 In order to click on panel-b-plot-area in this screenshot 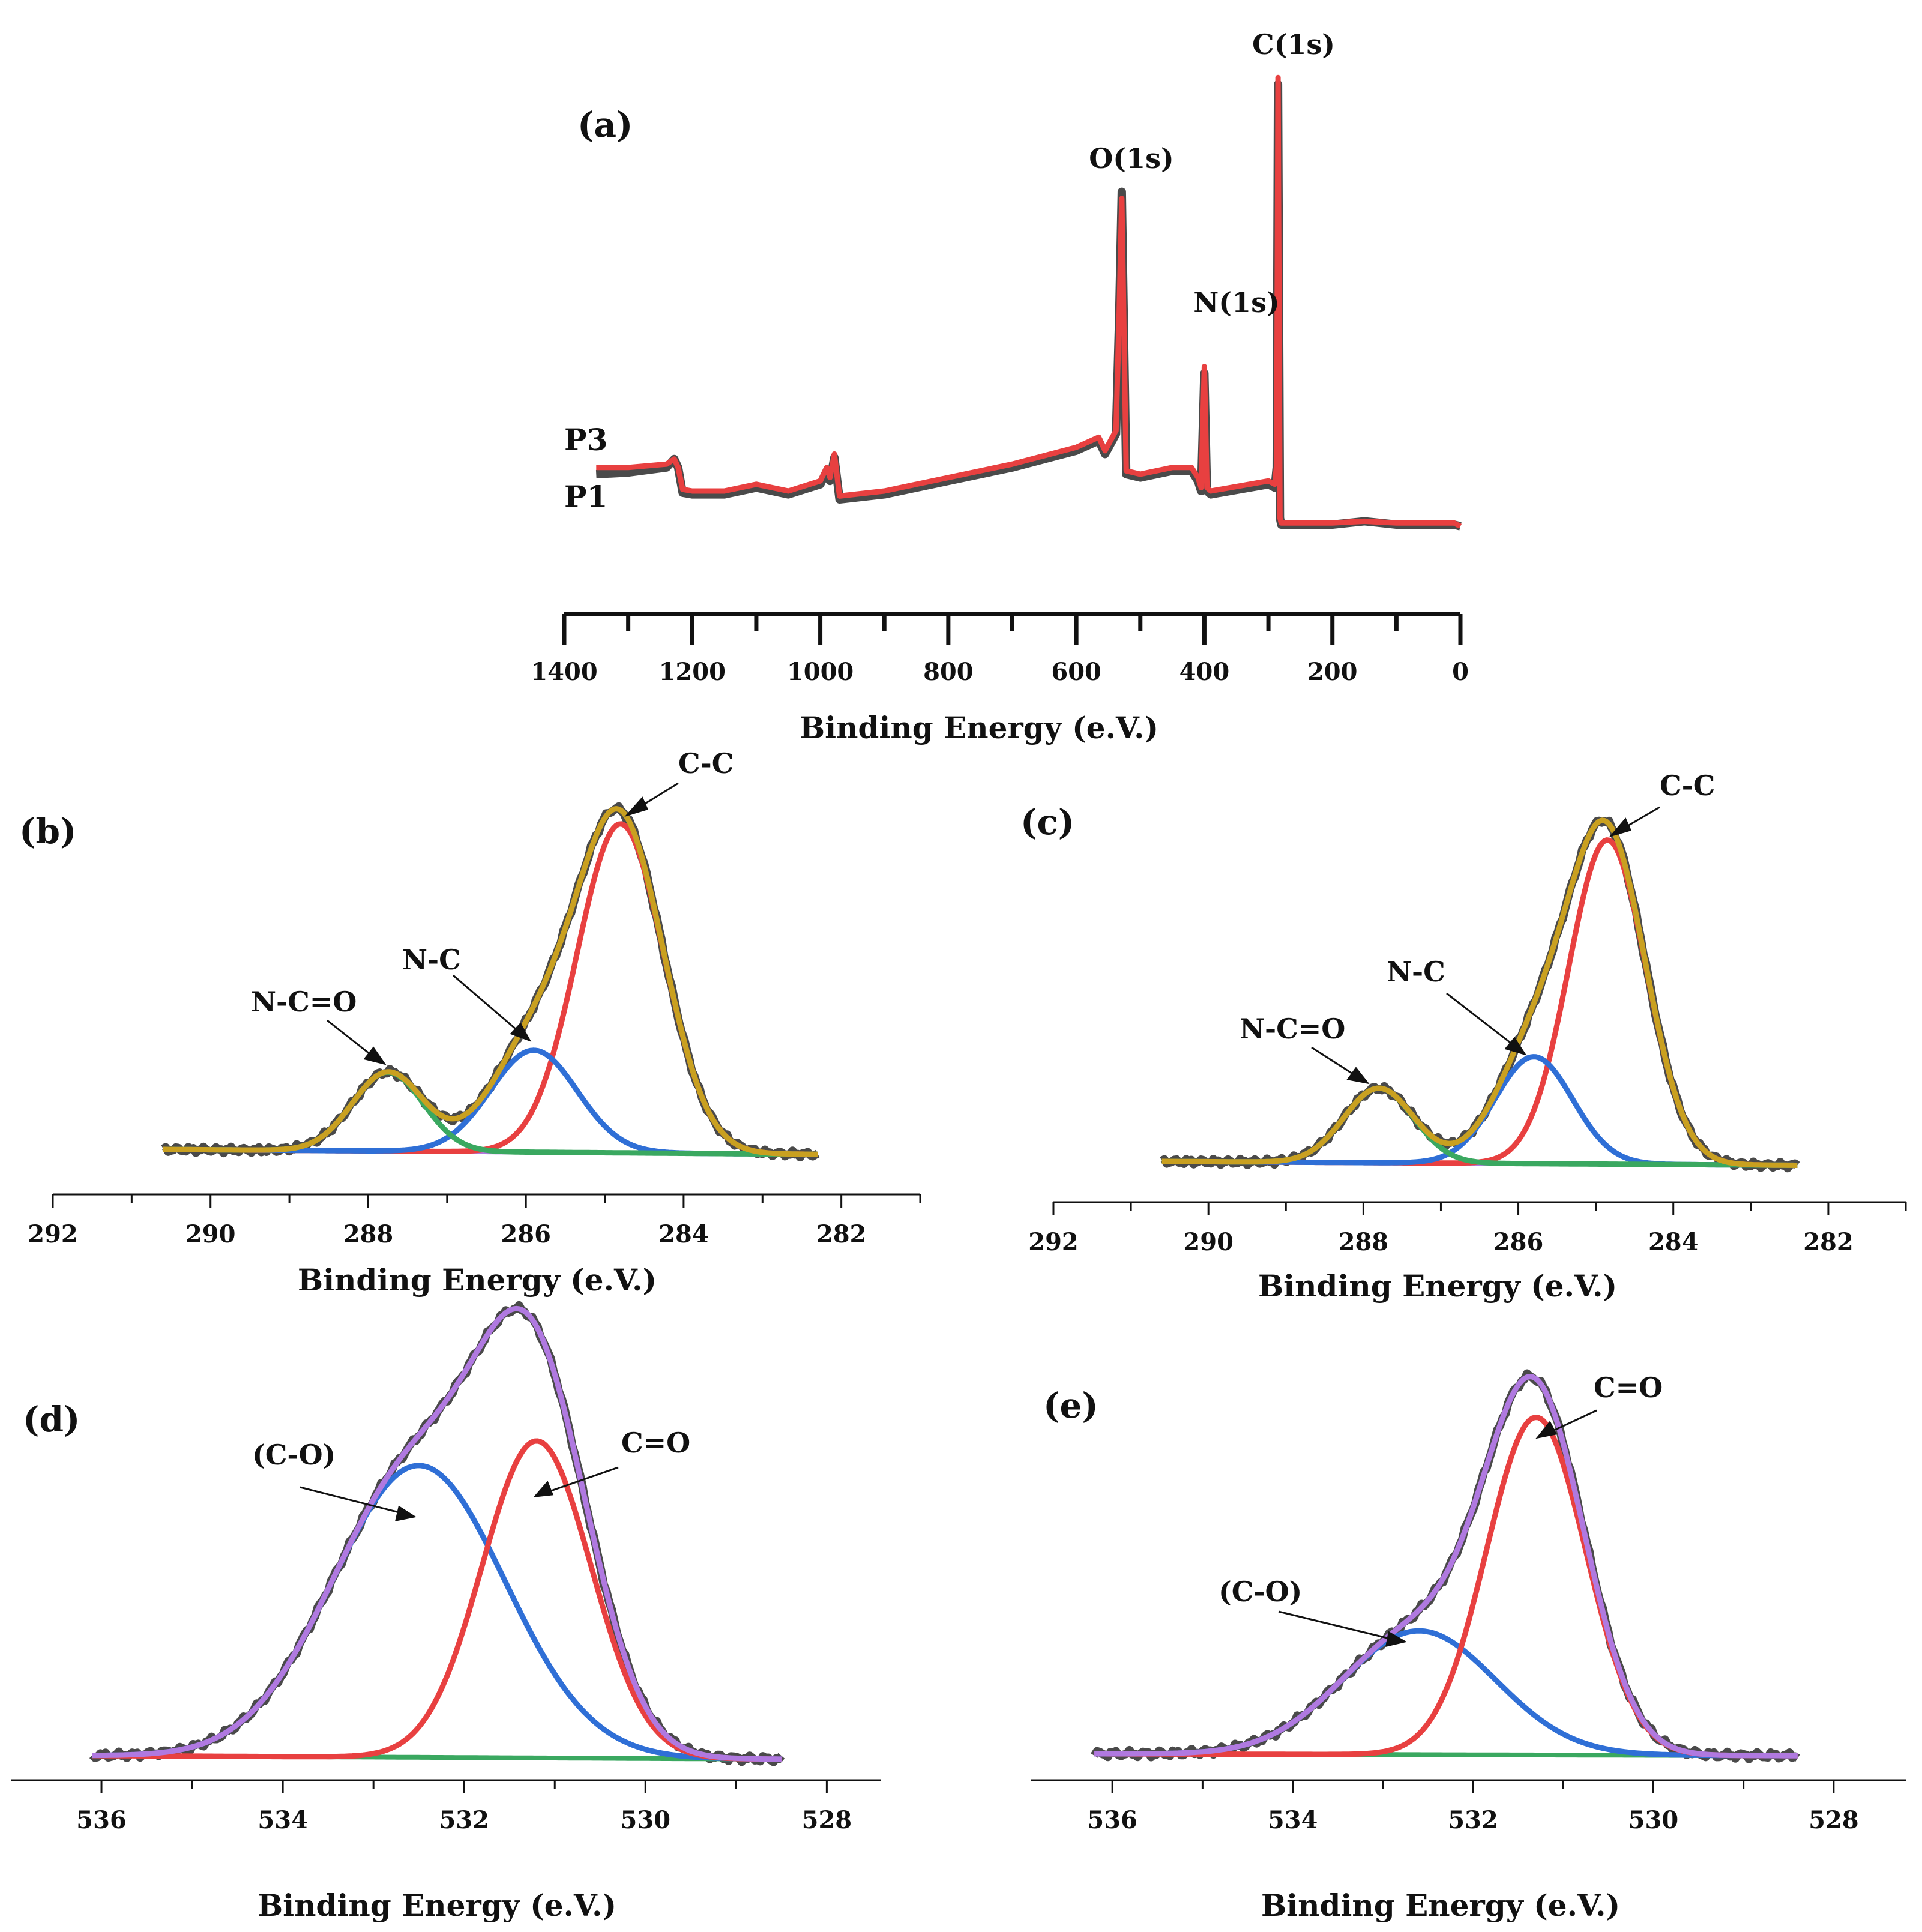, I will do `click(490, 982)`.